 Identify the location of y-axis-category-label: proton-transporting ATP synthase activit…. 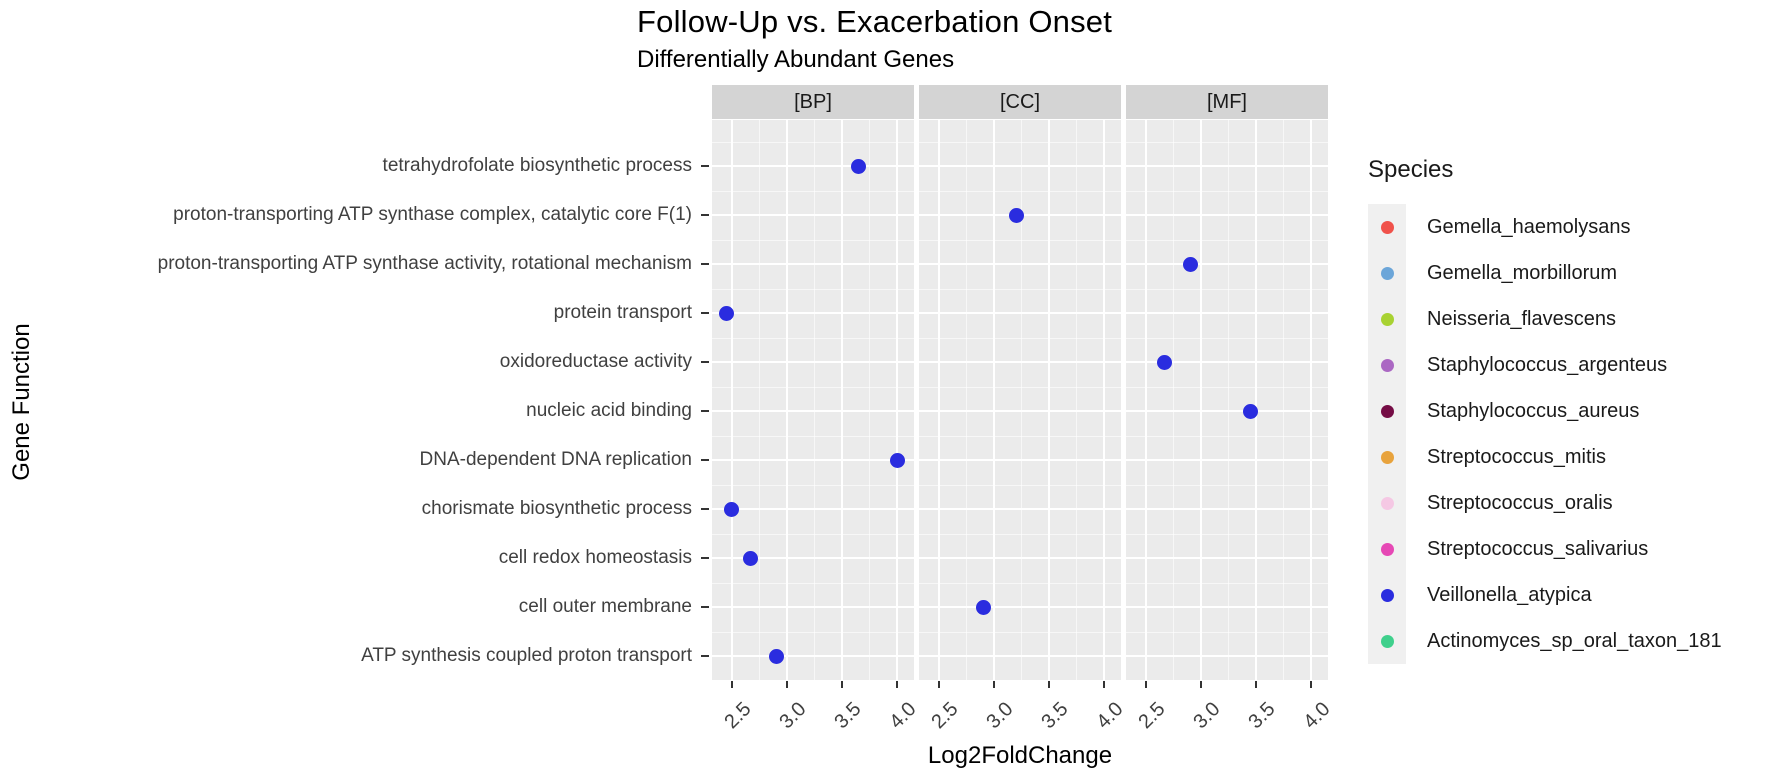
(424, 263).